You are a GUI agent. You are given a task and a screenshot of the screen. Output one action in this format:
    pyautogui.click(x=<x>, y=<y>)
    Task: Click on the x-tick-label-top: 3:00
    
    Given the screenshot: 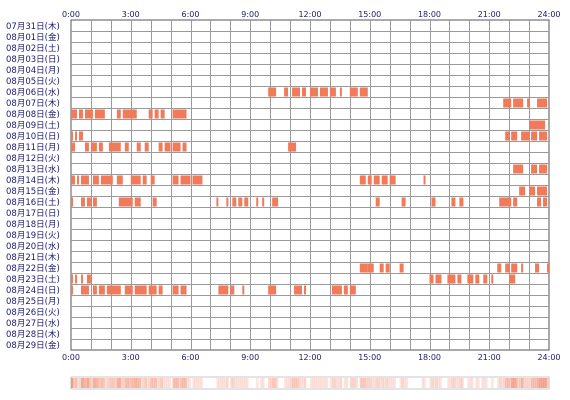 What is the action you would take?
    pyautogui.click(x=131, y=14)
    